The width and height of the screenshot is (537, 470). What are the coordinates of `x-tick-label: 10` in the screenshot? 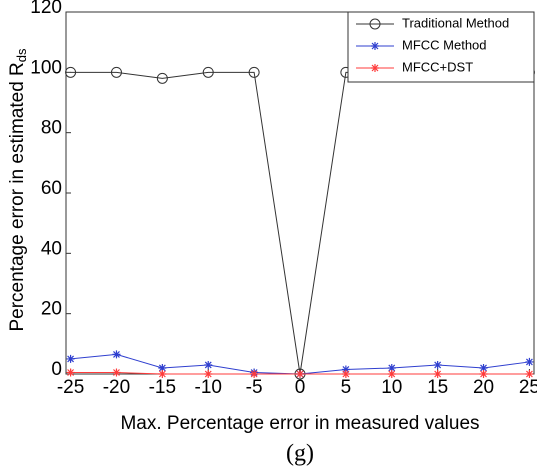 It's located at (391, 387).